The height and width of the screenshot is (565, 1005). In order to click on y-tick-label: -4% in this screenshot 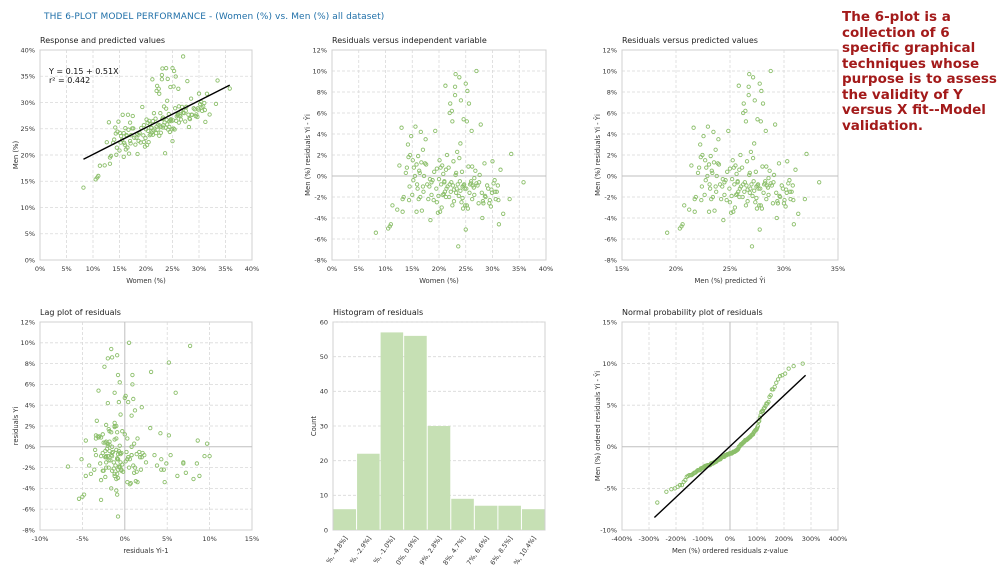, I will do `click(610, 218)`.